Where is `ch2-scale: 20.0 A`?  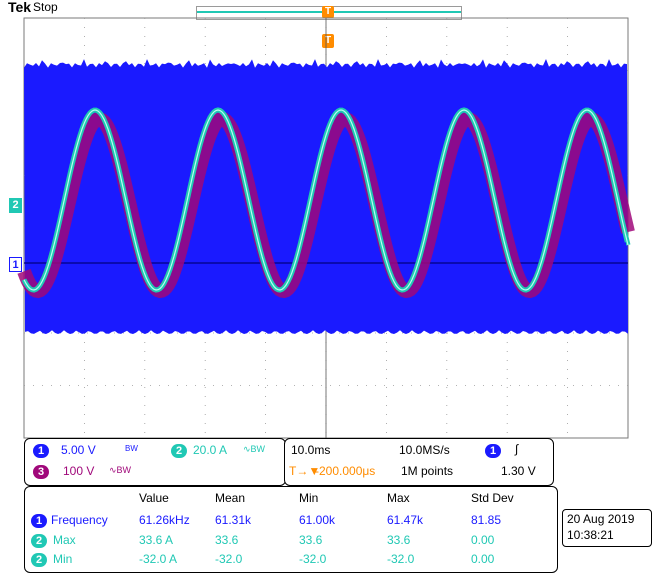
ch2-scale: 20.0 A is located at coordinates (210, 450).